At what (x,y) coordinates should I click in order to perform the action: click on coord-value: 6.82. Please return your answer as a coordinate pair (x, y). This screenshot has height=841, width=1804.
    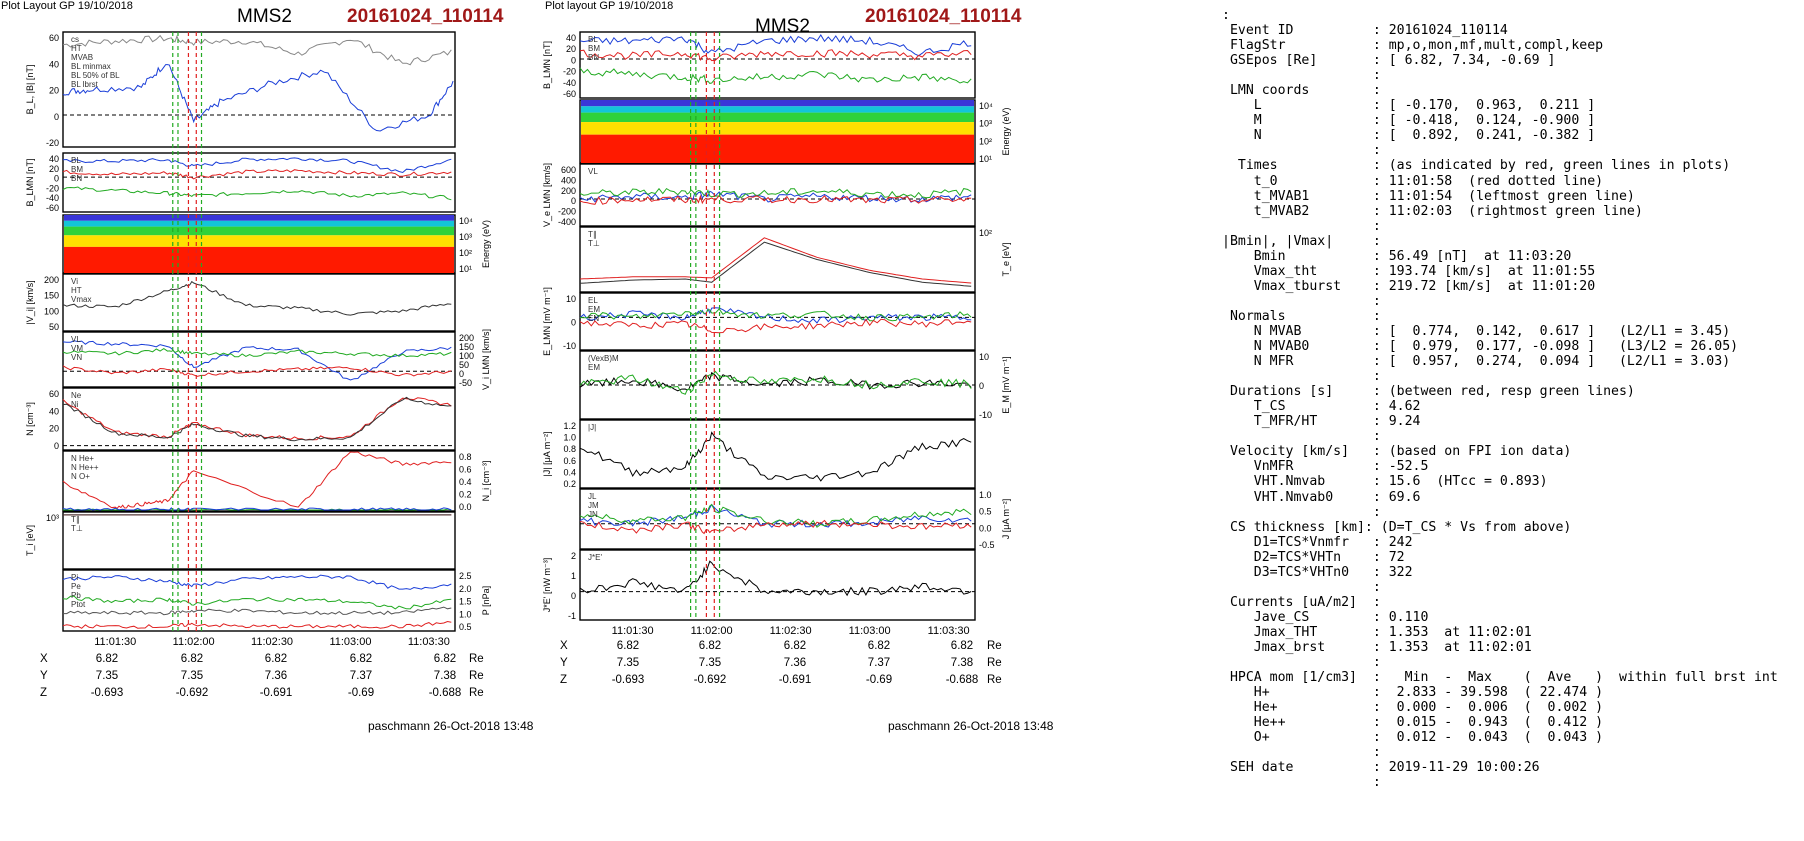
    Looking at the image, I should click on (192, 659).